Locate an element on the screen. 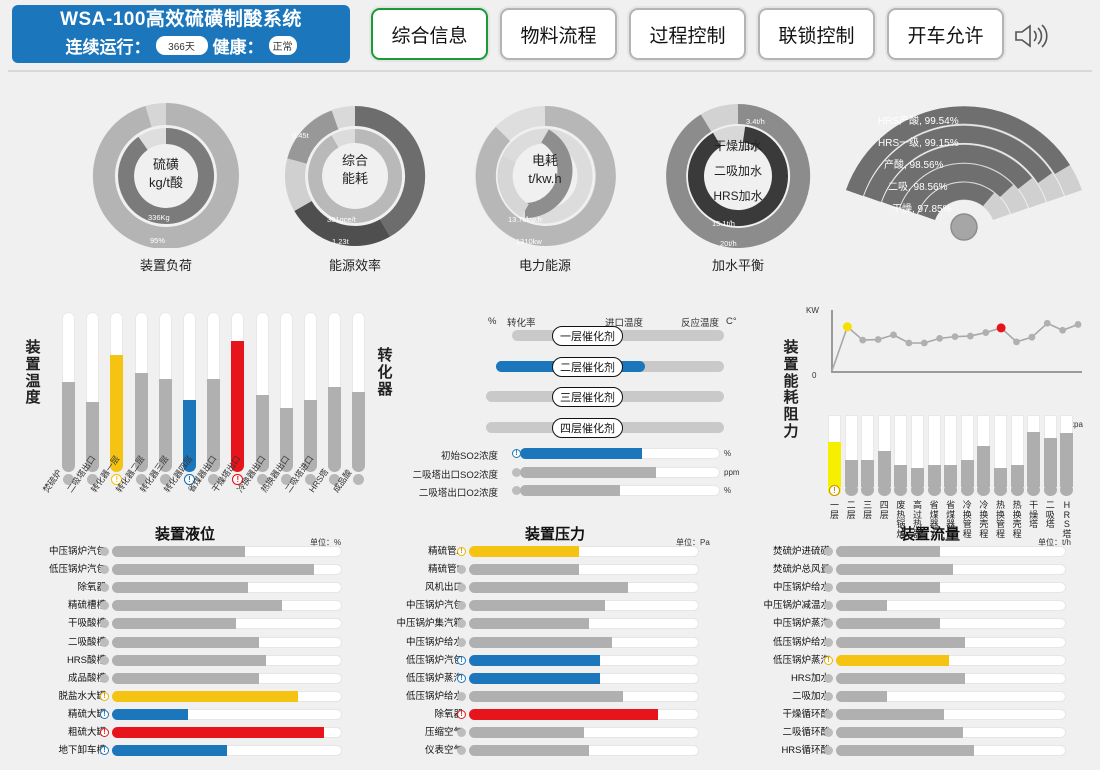 The width and height of the screenshot is (1100, 770). pressure-row-label-2: 精硫管B is located at coordinates (445, 570).